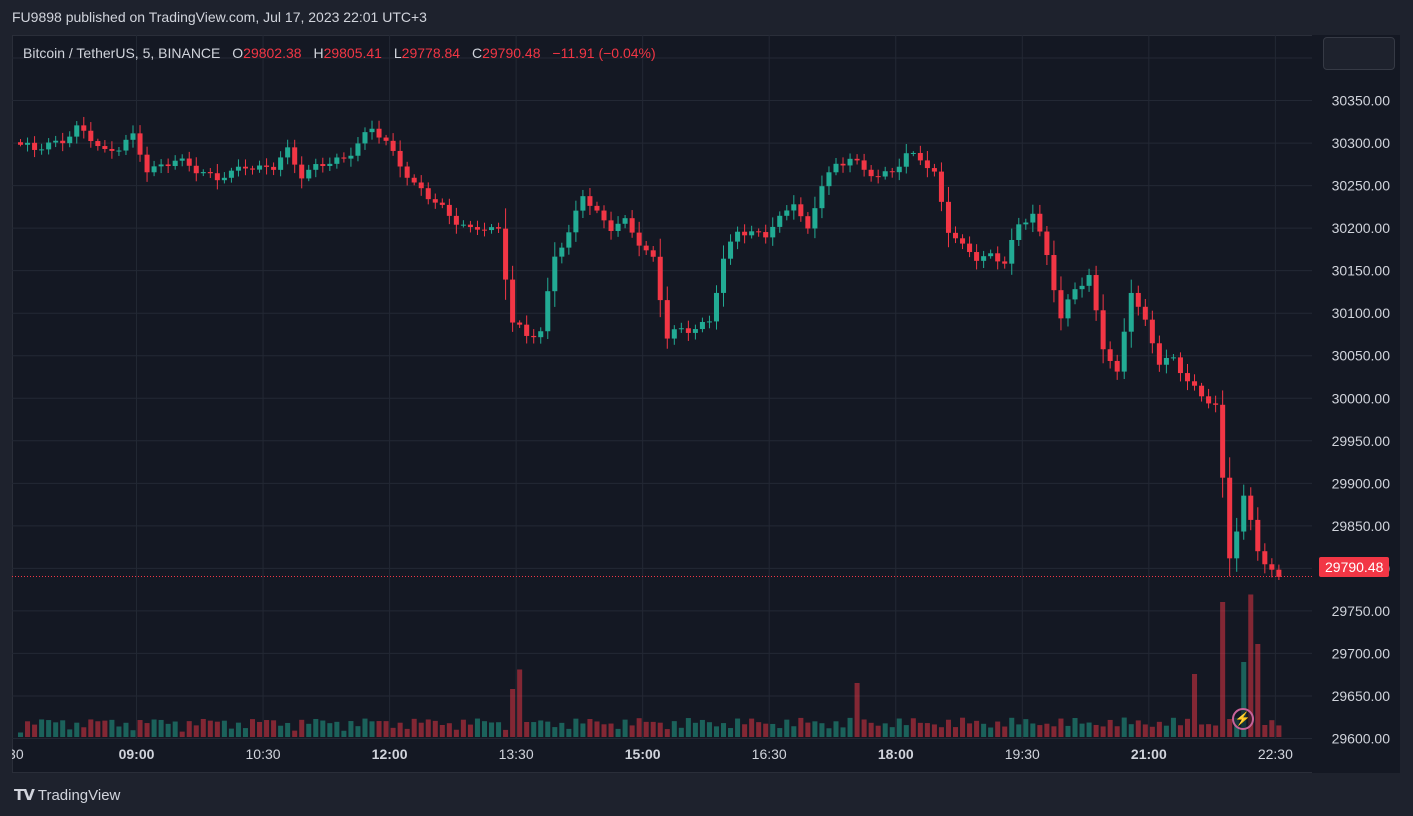  Describe the element at coordinates (1361, 356) in the screenshot. I see `price-tick-label: 30050.00` at that location.